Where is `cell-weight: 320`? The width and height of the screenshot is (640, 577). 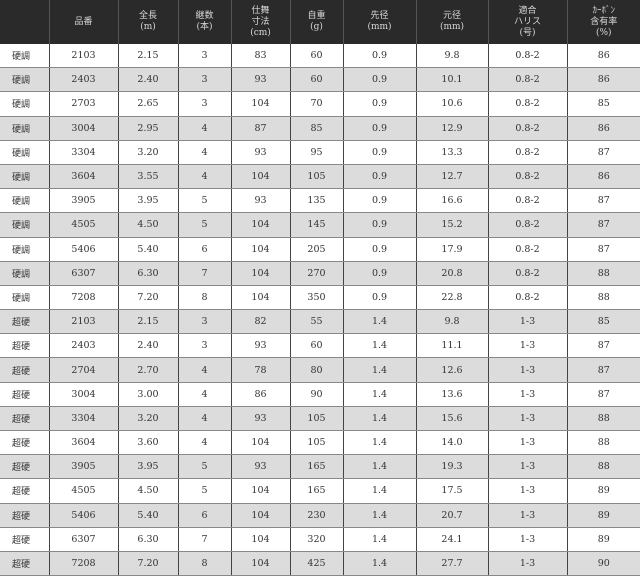 cell-weight: 320 is located at coordinates (316, 539).